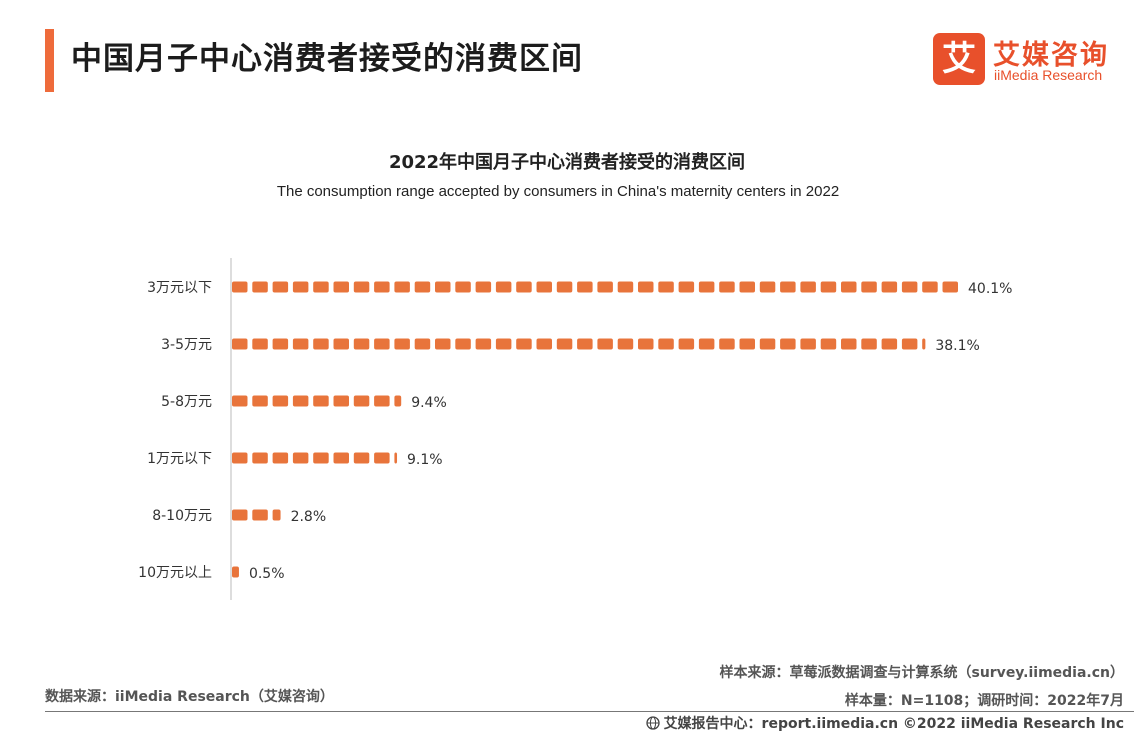 This screenshot has height=737, width=1134. What do you see at coordinates (984, 701) in the screenshot?
I see `sample-info: 样本量：N=1108；调研时间：2022年7月` at bounding box center [984, 701].